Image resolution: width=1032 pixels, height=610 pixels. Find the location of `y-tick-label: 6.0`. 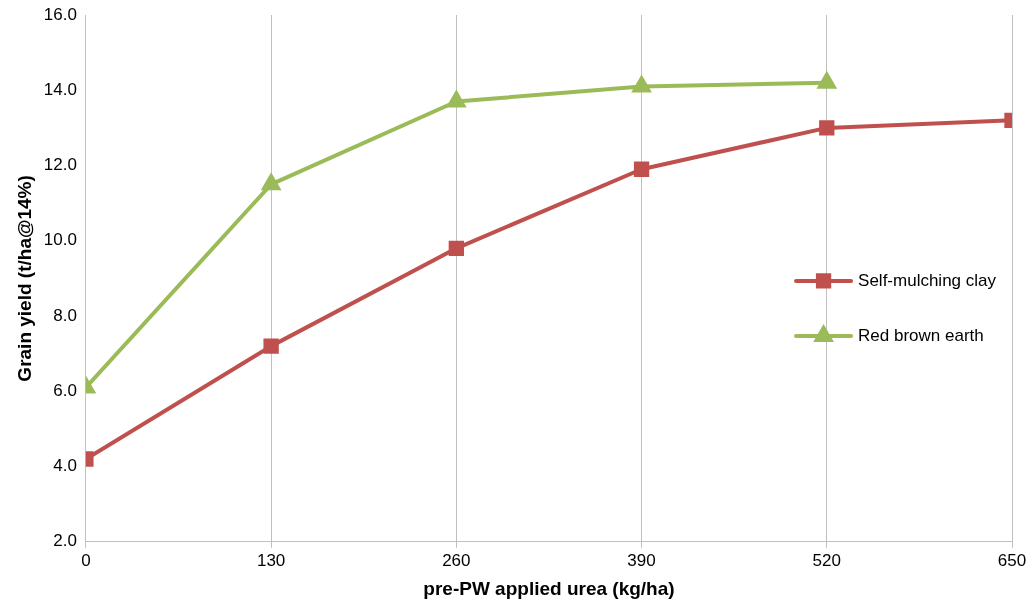

y-tick-label: 6.0 is located at coordinates (65, 390).